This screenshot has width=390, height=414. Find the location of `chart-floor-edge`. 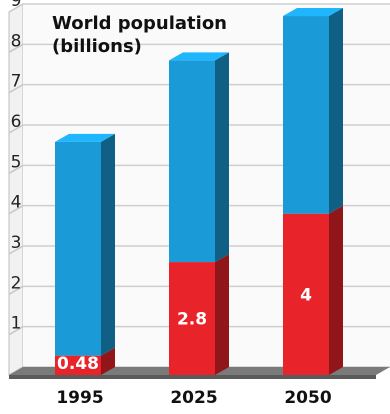

chart-floor-edge is located at coordinates (192, 377).